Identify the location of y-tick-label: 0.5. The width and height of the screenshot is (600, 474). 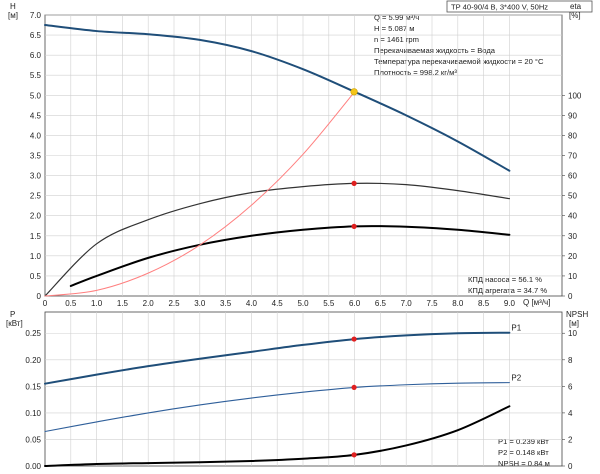
(36, 276).